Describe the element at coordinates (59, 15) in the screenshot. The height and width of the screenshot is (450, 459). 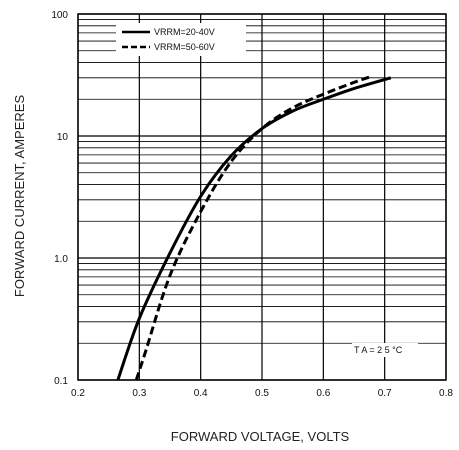
I see `y-tick-label: 100` at that location.